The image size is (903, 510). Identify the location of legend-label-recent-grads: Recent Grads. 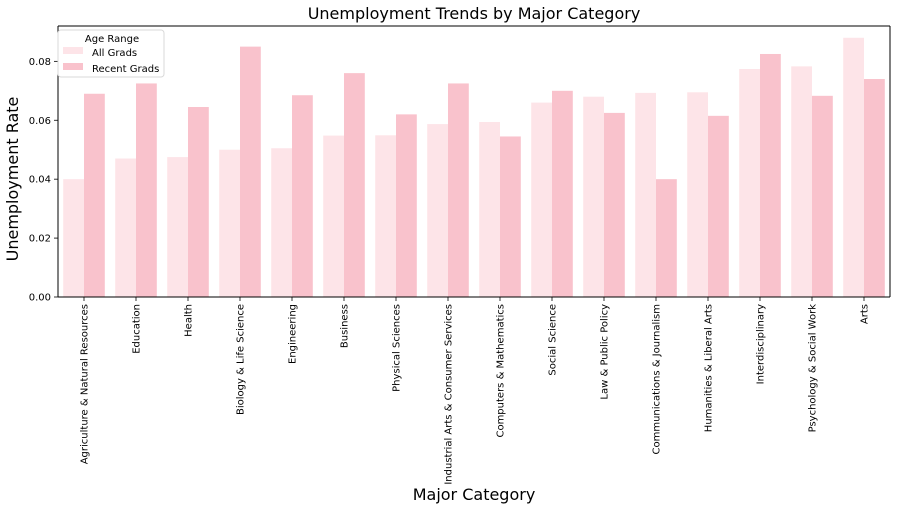
(125, 69).